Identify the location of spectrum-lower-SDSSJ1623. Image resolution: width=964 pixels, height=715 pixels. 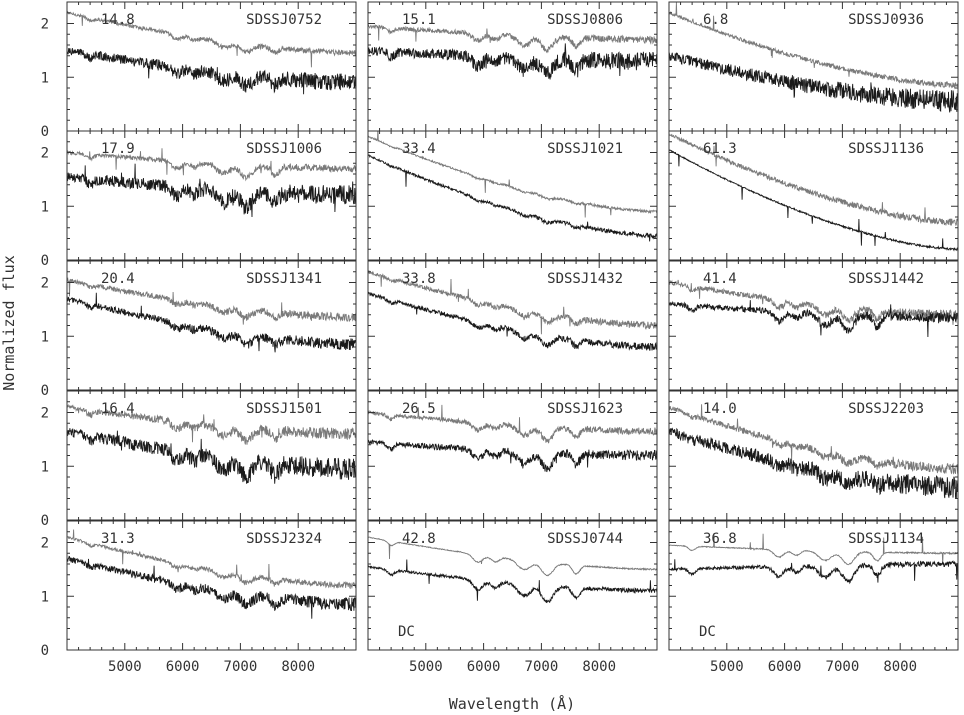
(512, 456).